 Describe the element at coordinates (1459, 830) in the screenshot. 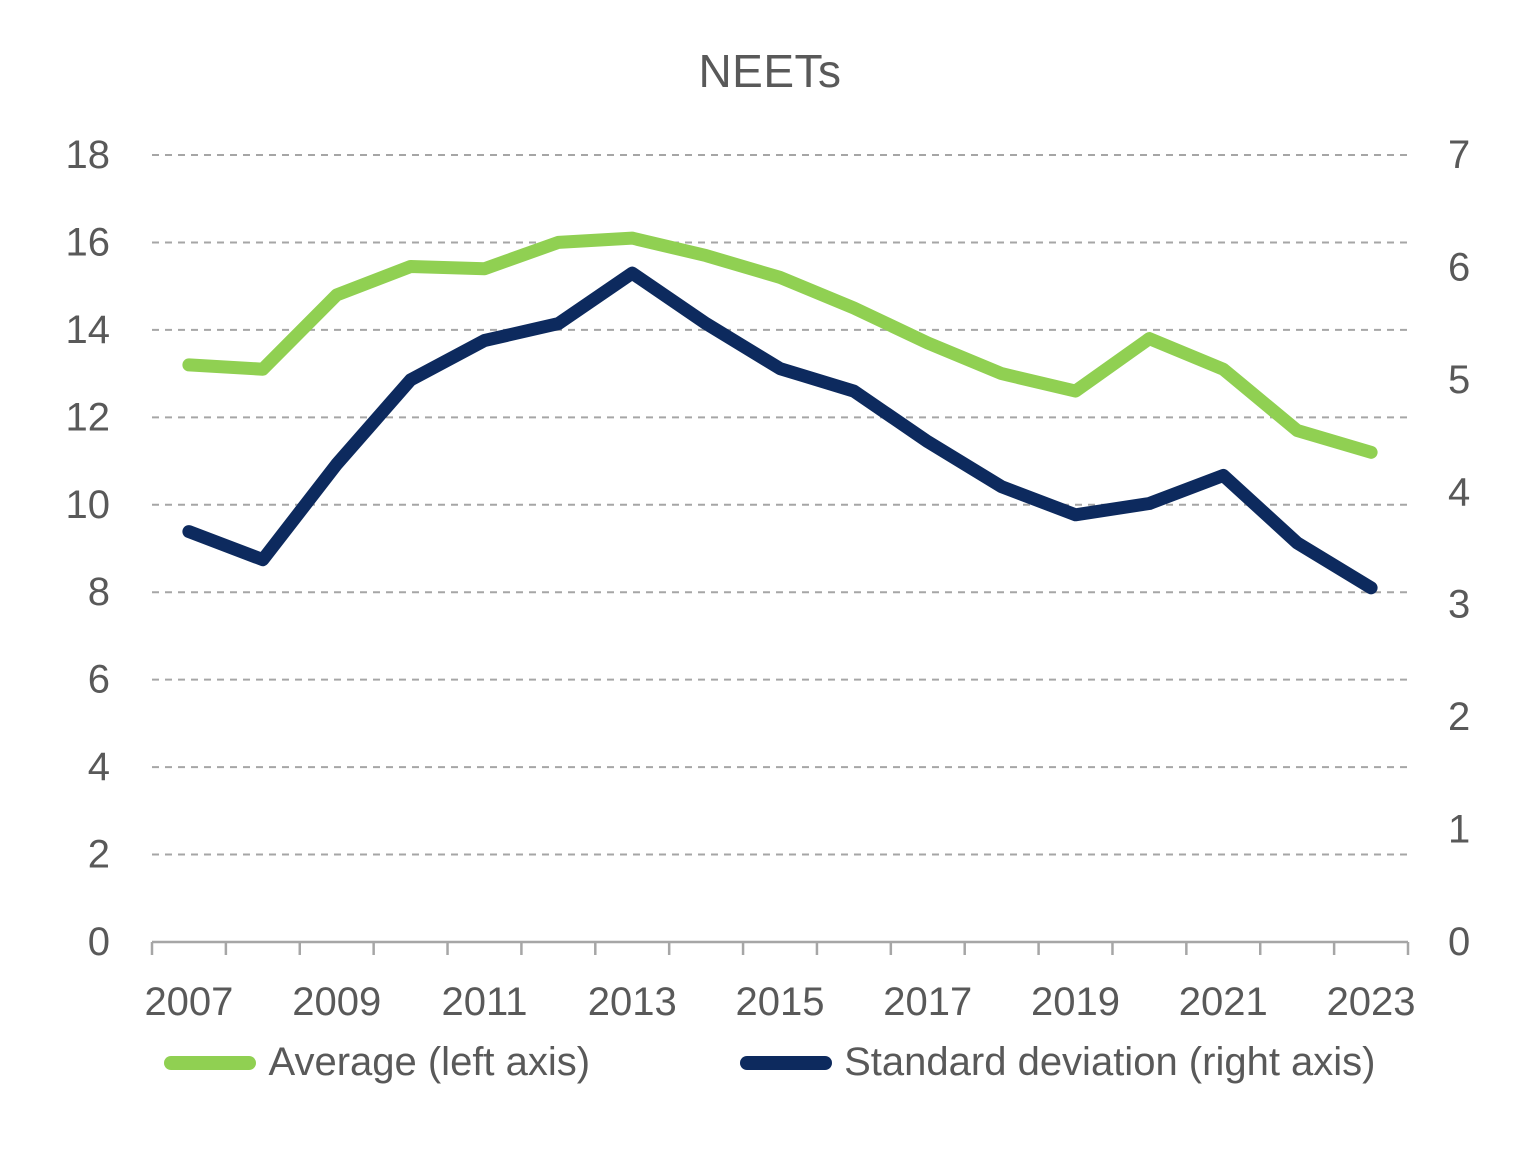

I see `y-axis-right-tick-label: 1` at that location.